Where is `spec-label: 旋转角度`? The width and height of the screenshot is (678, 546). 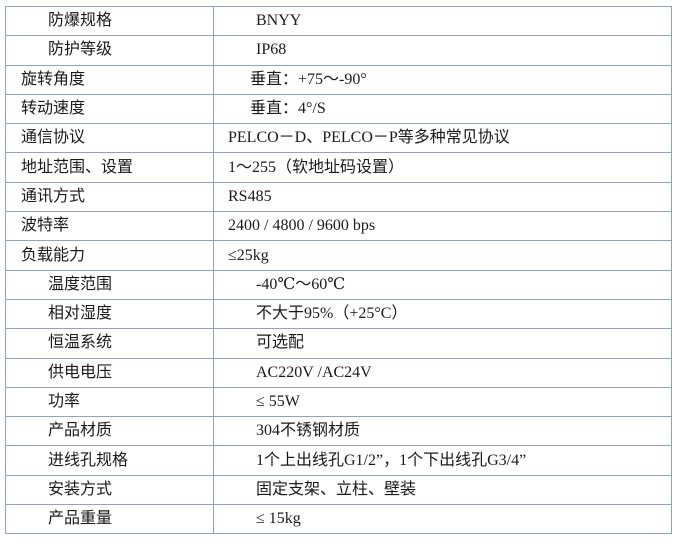 spec-label: 旋转角度 is located at coordinates (109, 79).